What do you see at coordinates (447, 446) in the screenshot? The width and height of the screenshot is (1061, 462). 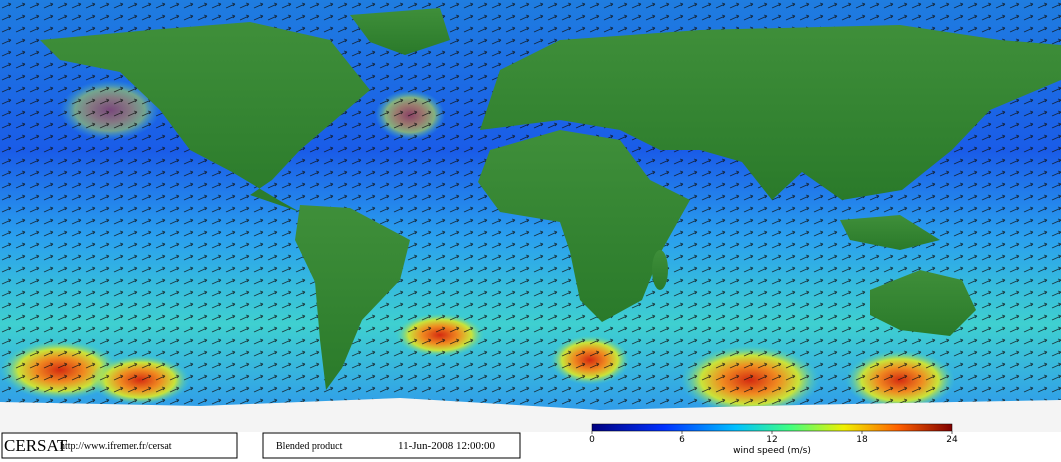 I see `date: 11-Jun-2008 12:00:00` at bounding box center [447, 446].